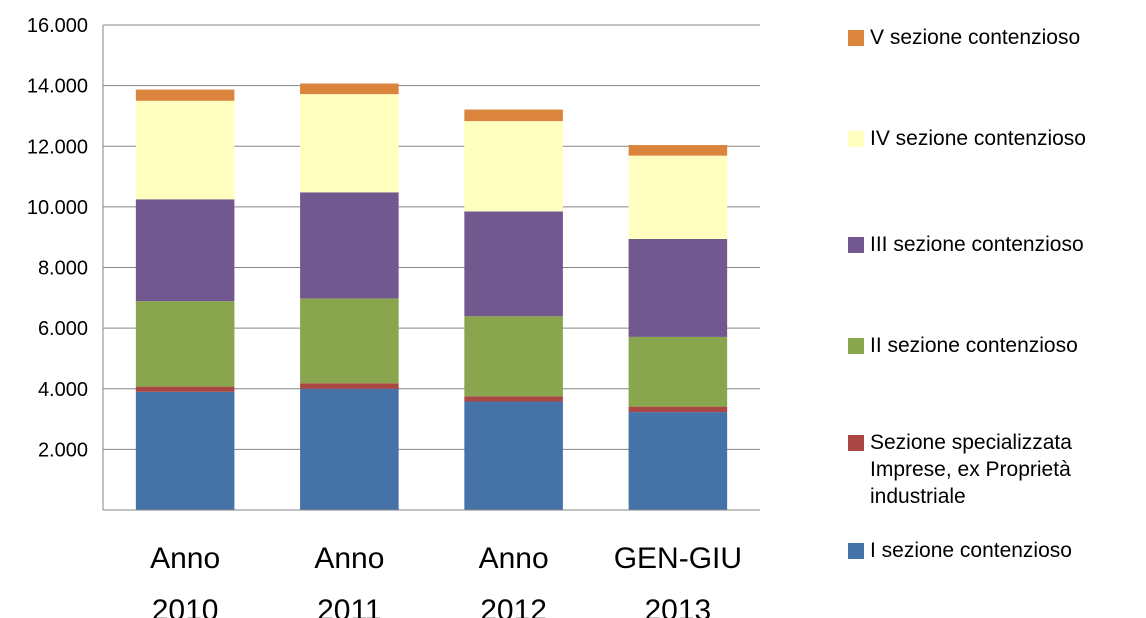 This screenshot has height=618, width=1146. I want to click on y-tick-label: 12.000, so click(57, 147).